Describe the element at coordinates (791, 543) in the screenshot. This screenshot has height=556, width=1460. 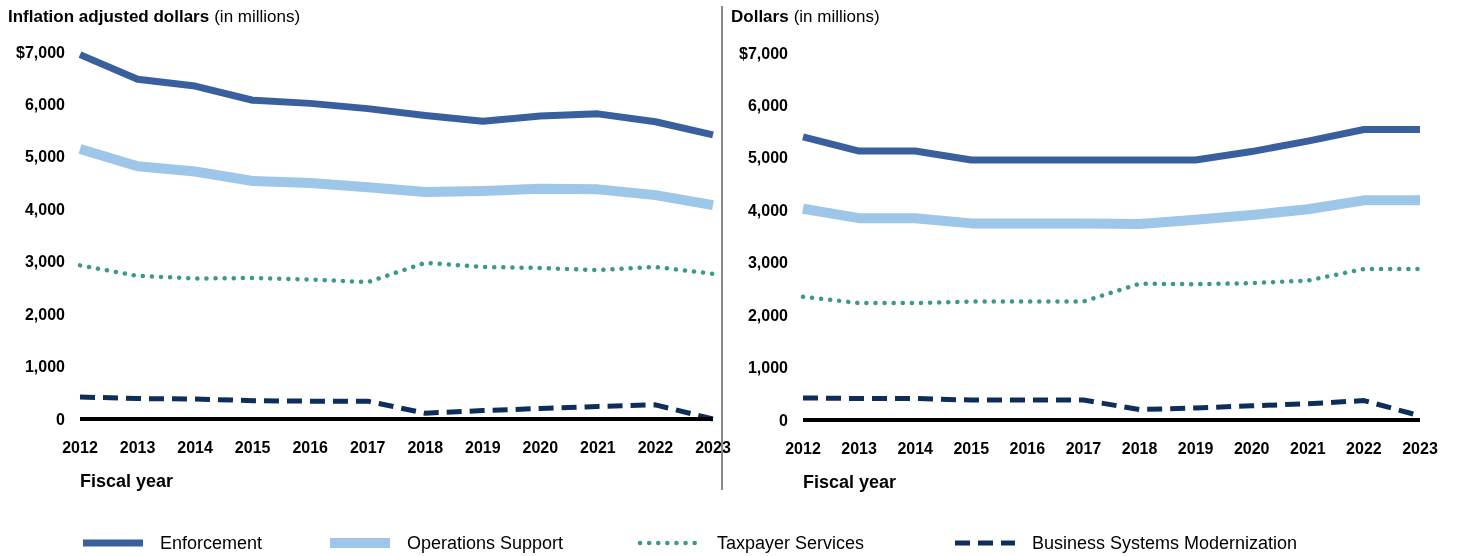
I see `legend-label: Taxpayer Services` at that location.